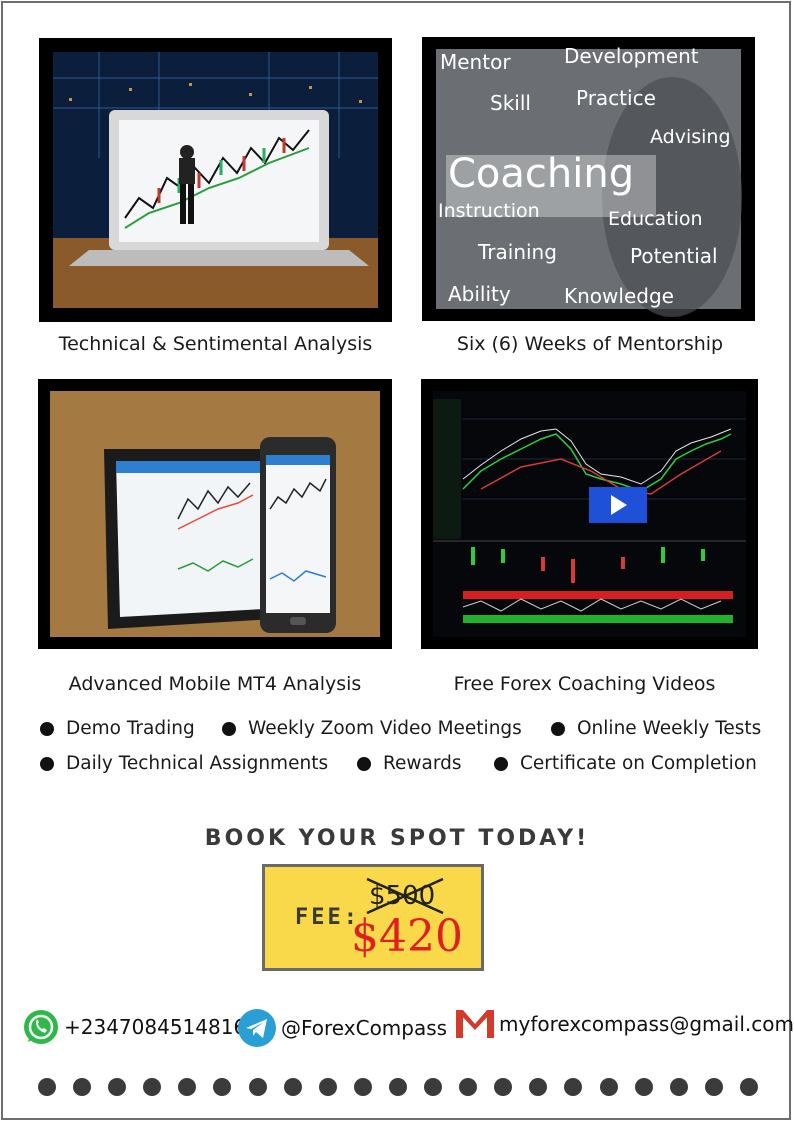 The width and height of the screenshot is (794, 1123). Describe the element at coordinates (475, 1024) in the screenshot. I see `gmail-icon` at that location.